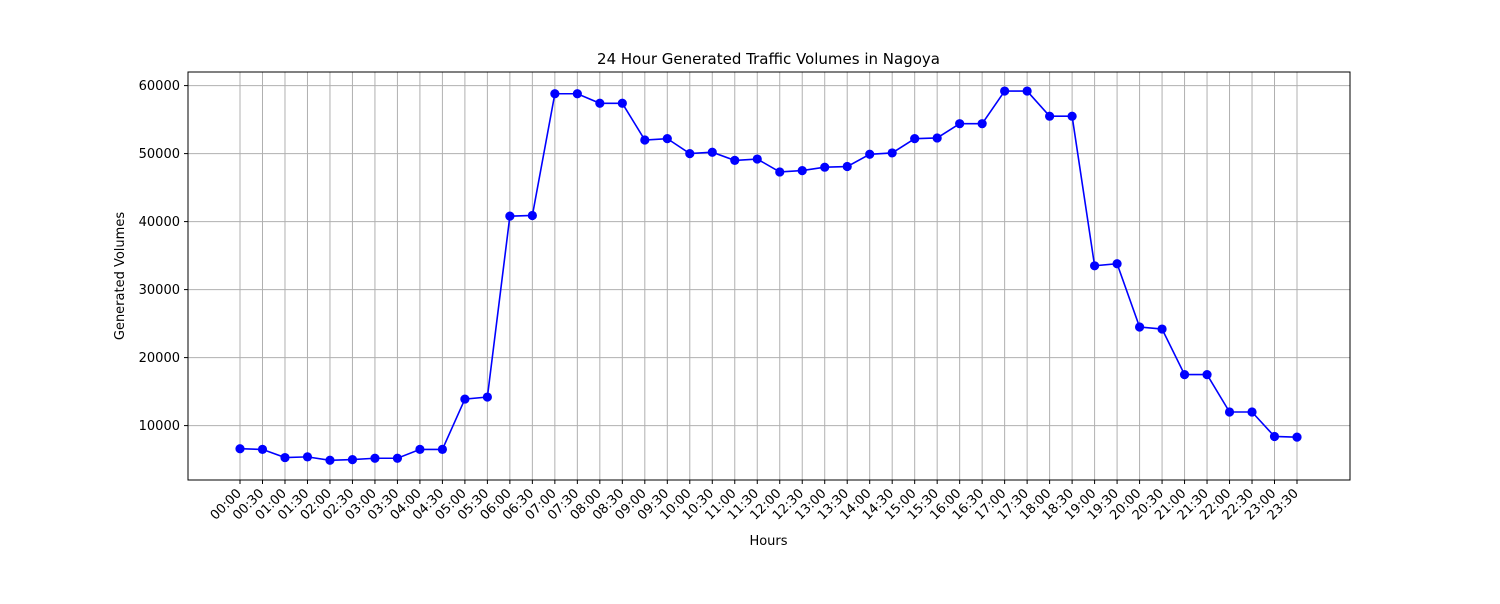 The image size is (1500, 604). Describe the element at coordinates (163, 256) in the screenshot. I see `y-axis-ticks: 10000 20000 30000 40000 50000 60000` at that location.